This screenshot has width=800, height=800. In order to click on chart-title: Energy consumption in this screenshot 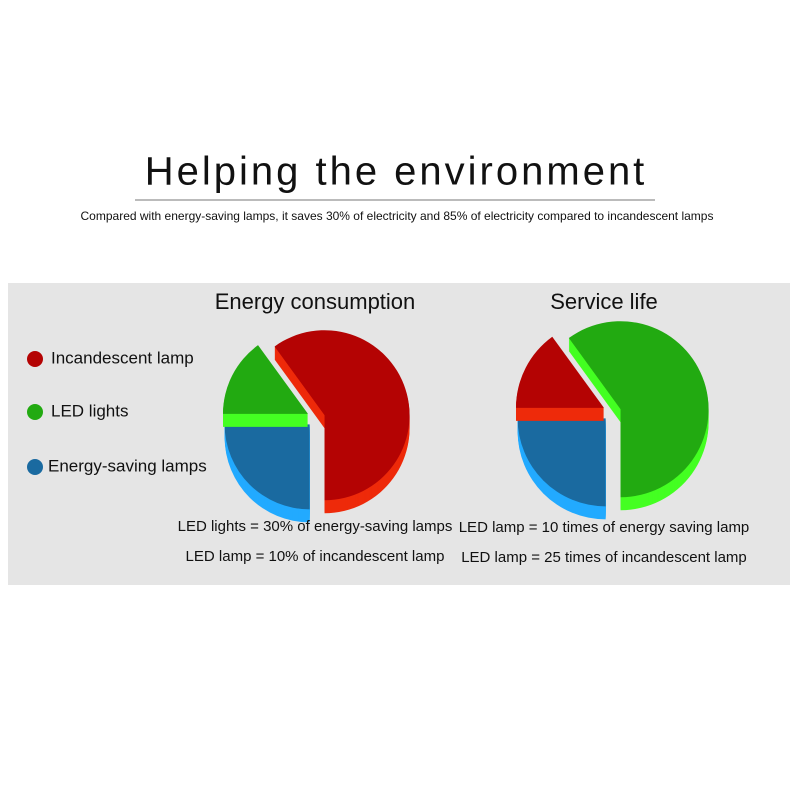, I will do `click(315, 301)`.